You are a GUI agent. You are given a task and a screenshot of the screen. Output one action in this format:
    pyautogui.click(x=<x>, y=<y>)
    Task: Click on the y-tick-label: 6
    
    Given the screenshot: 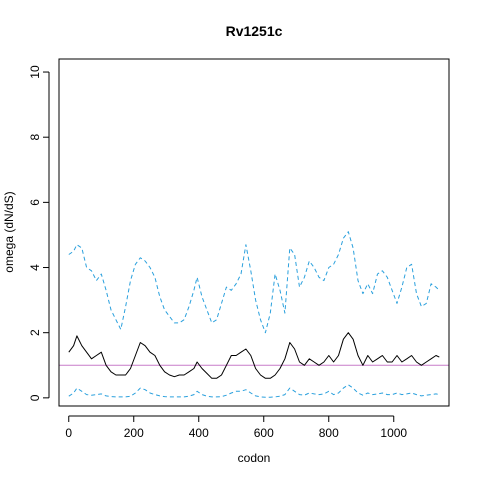 What is the action you would take?
    pyautogui.click(x=35, y=202)
    